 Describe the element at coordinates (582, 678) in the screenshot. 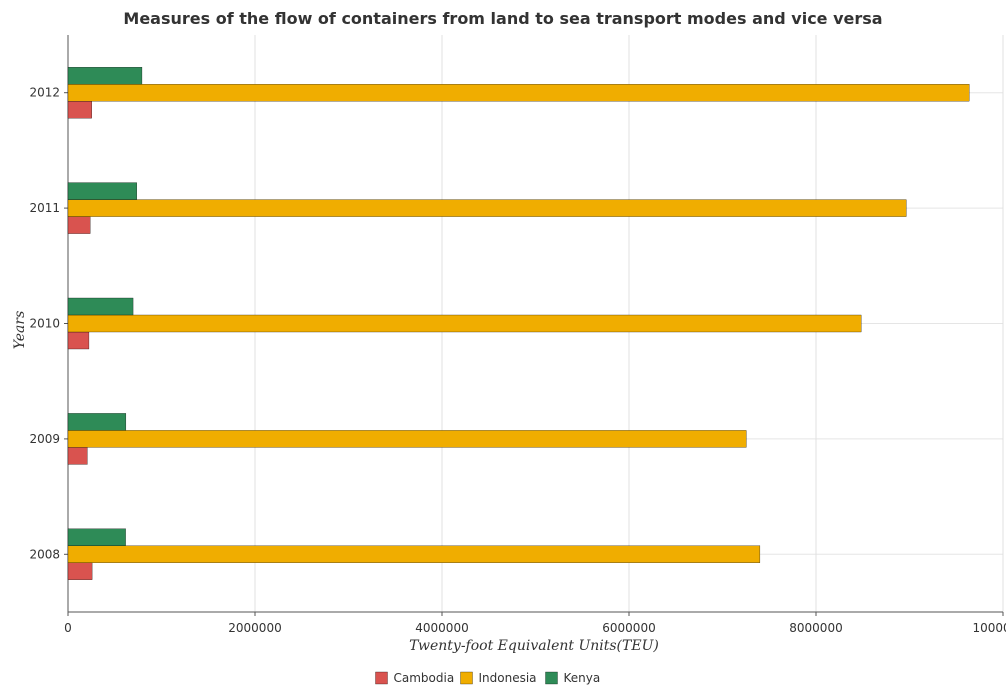

I see `legend-label: Kenya` at that location.